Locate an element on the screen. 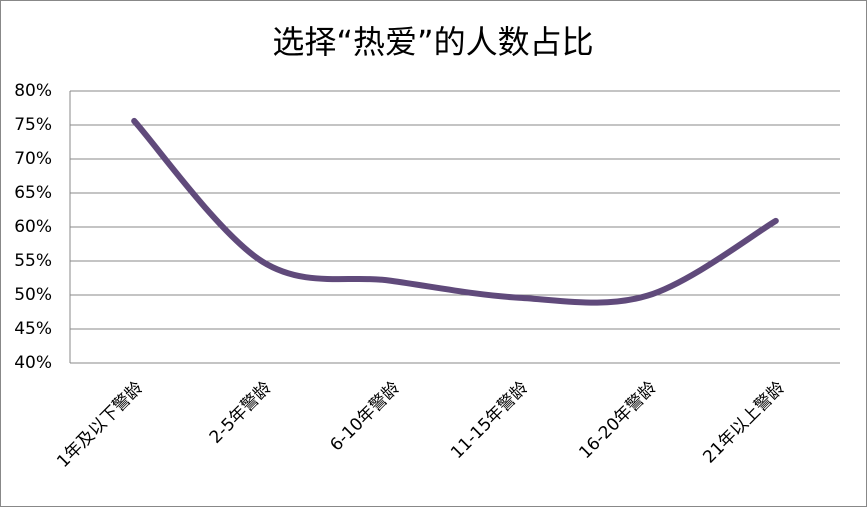 The image size is (867, 507). y-tick-label: 50% is located at coordinates (33, 295).